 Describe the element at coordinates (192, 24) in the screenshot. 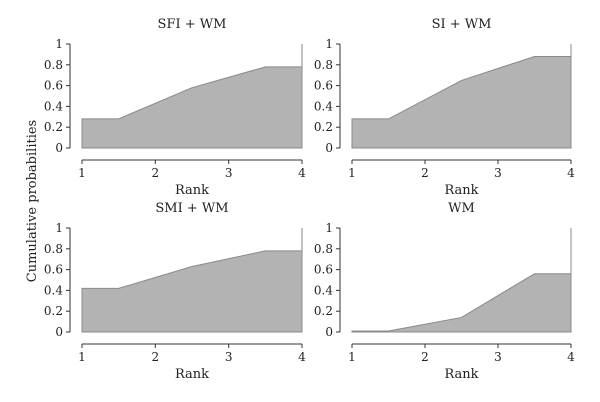

I see `panel-title: SFI + WM` at that location.